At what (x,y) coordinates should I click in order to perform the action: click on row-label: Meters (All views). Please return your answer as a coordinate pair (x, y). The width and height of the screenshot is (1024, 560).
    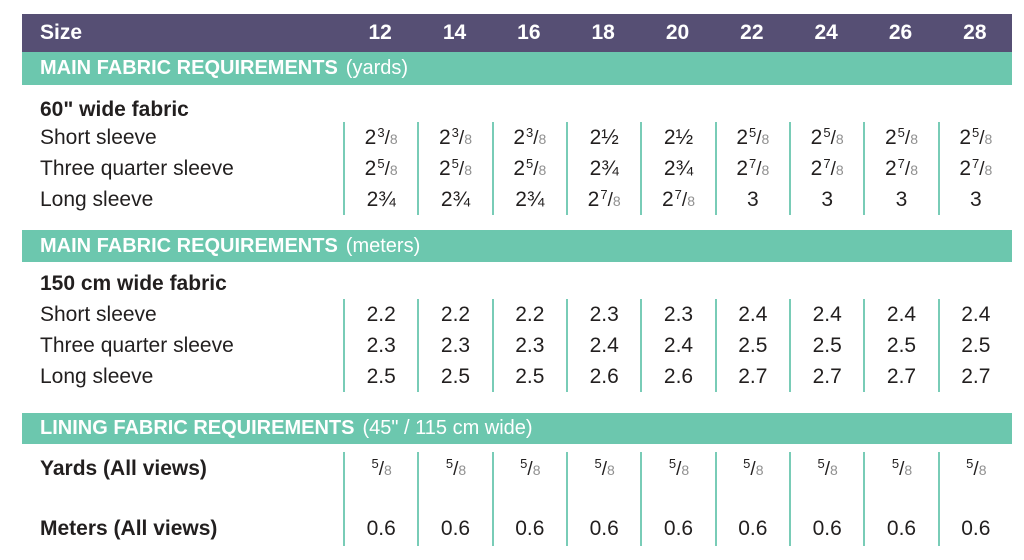
    Looking at the image, I should click on (129, 528).